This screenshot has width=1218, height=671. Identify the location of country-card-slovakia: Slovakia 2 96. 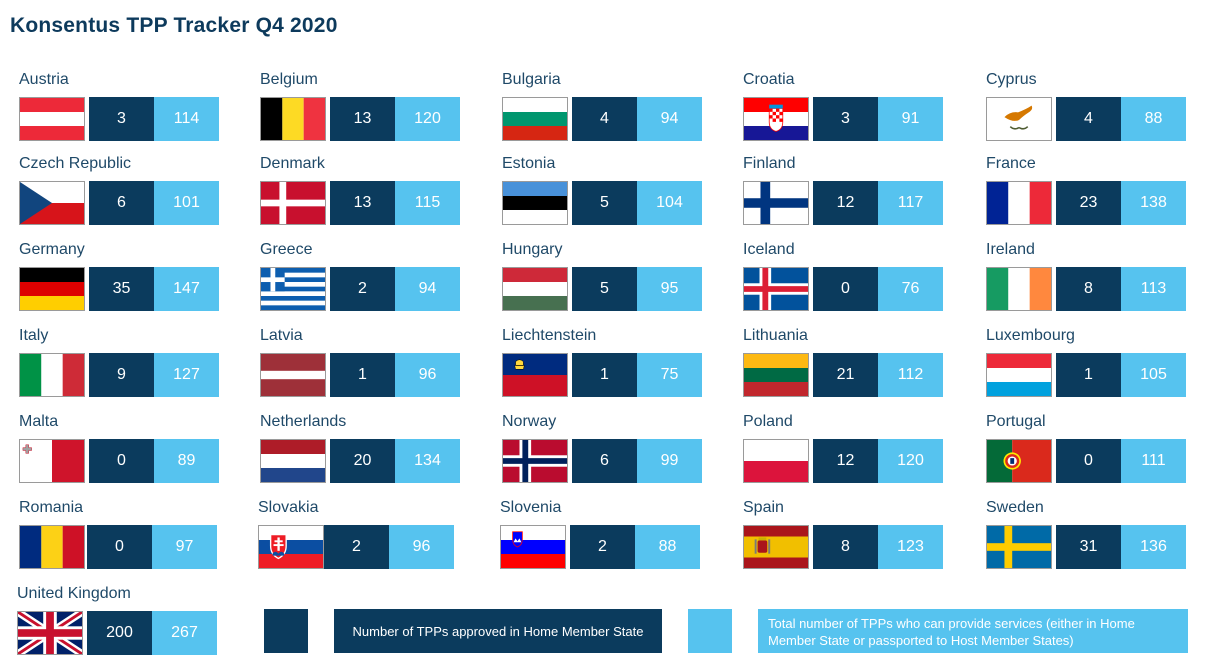
(360, 539).